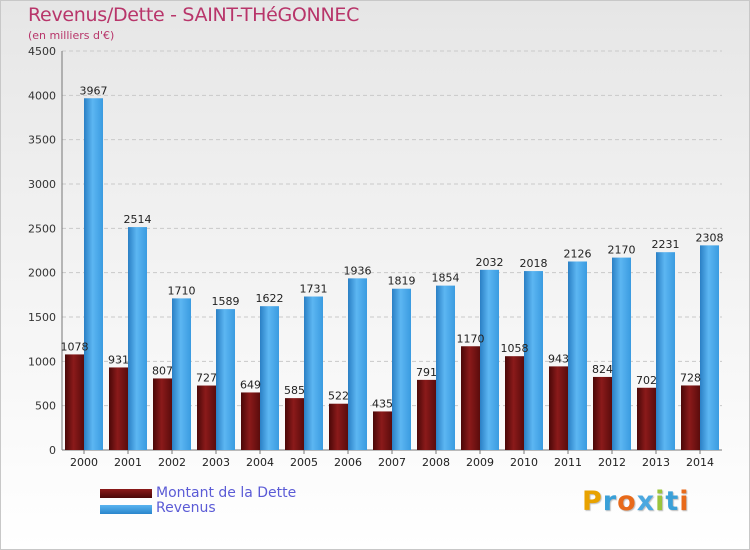  Describe the element at coordinates (480, 462) in the screenshot. I see `x-tick-label: 2009` at that location.